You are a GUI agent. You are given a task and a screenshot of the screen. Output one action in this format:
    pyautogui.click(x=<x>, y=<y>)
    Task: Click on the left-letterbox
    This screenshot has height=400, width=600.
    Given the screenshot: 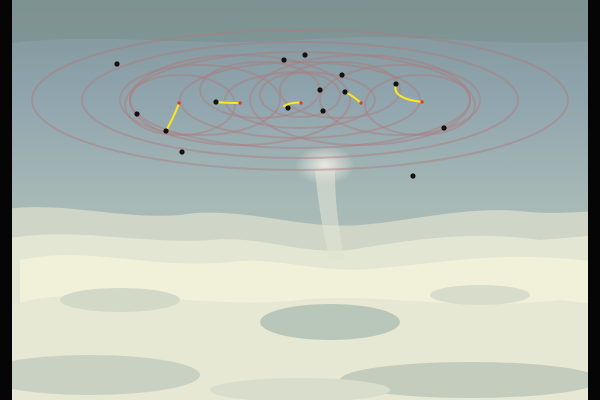 What is the action you would take?
    pyautogui.click(x=6, y=200)
    